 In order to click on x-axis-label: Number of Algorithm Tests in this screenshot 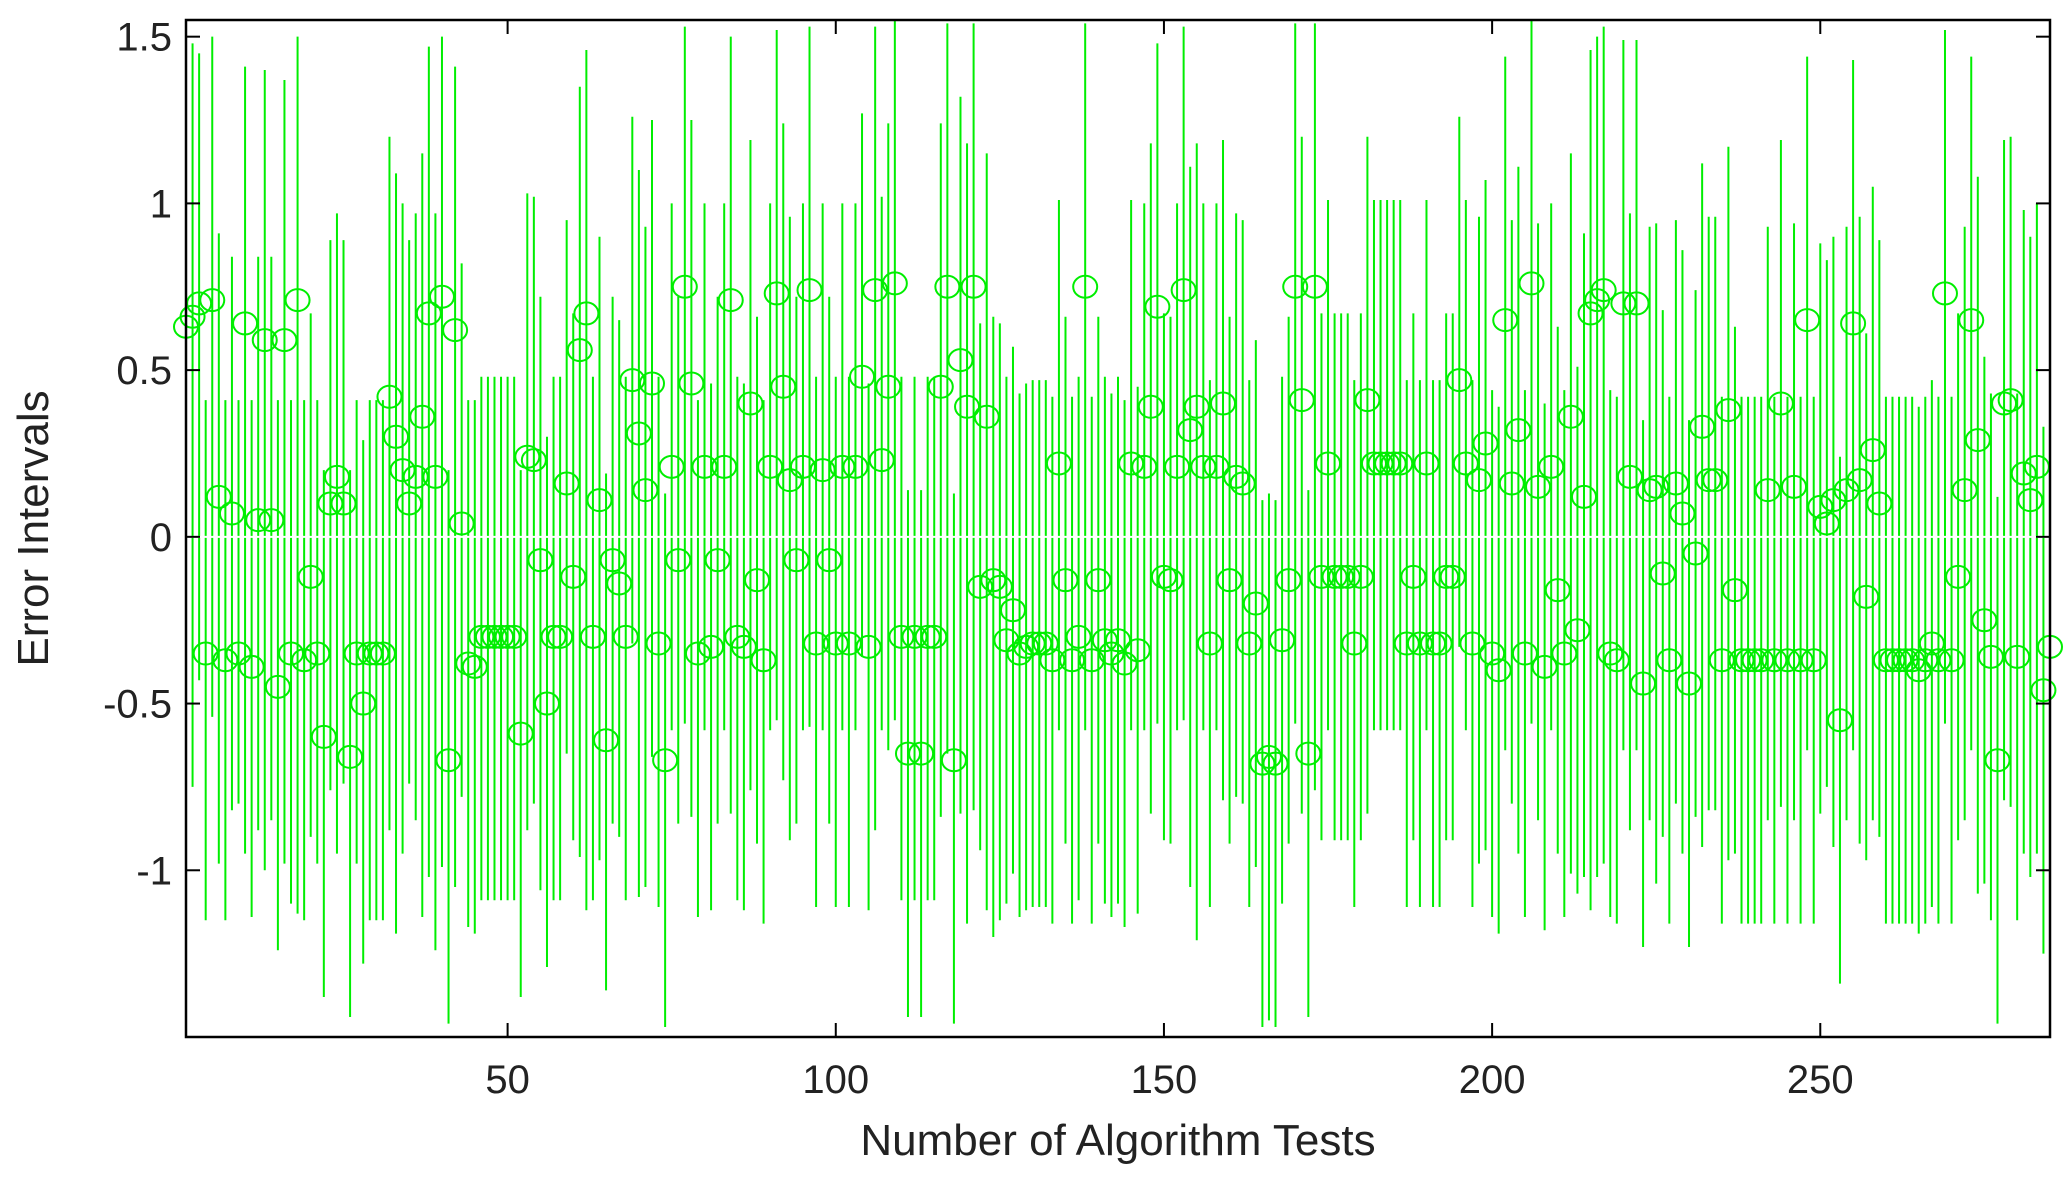, I will do `click(1117, 1140)`.